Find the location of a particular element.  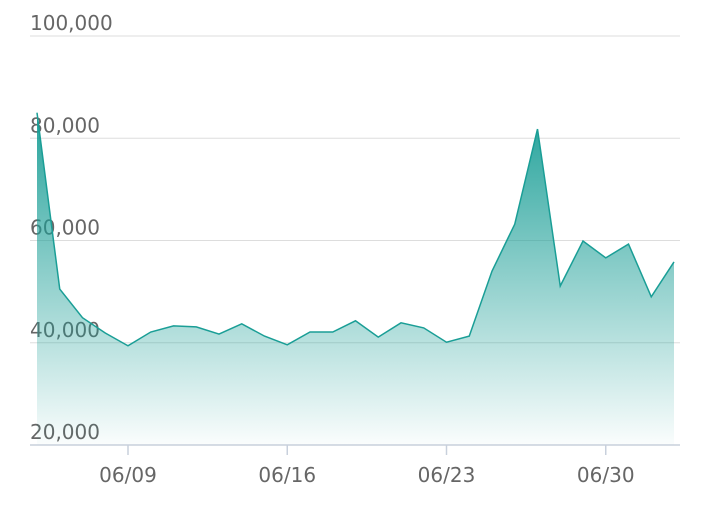

y-tick-label: 100,000 is located at coordinates (71, 23).